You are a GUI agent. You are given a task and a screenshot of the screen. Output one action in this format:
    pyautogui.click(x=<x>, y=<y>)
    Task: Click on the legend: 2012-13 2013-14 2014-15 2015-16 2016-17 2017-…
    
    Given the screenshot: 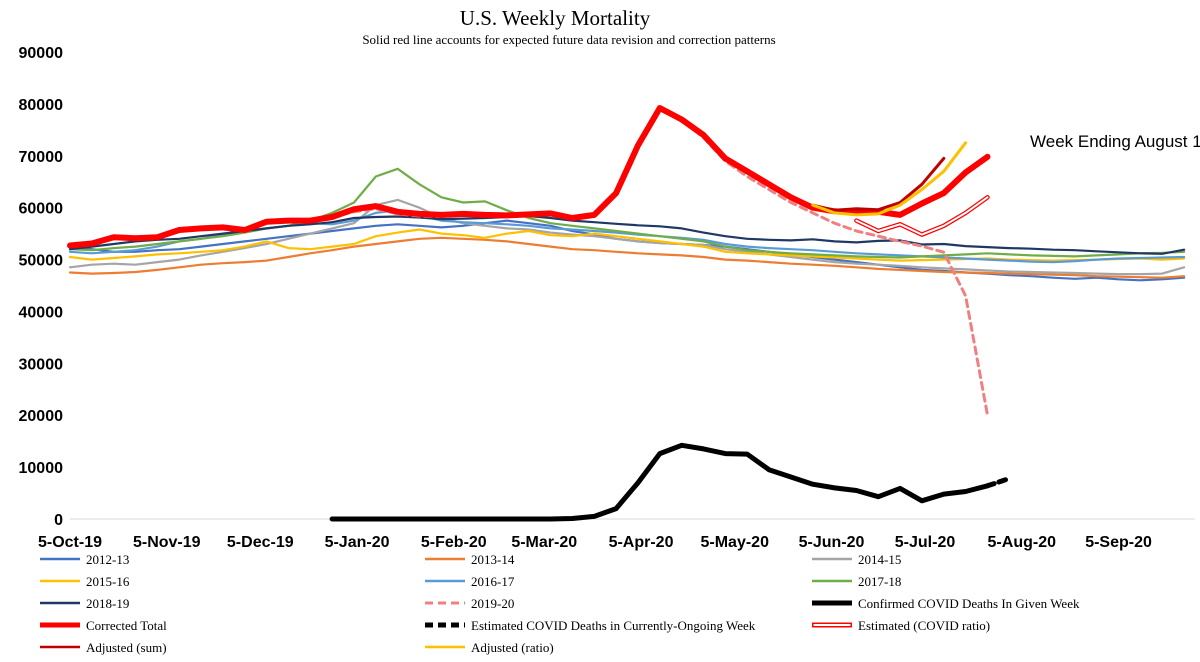 What is the action you would take?
    pyautogui.click(x=560, y=603)
    